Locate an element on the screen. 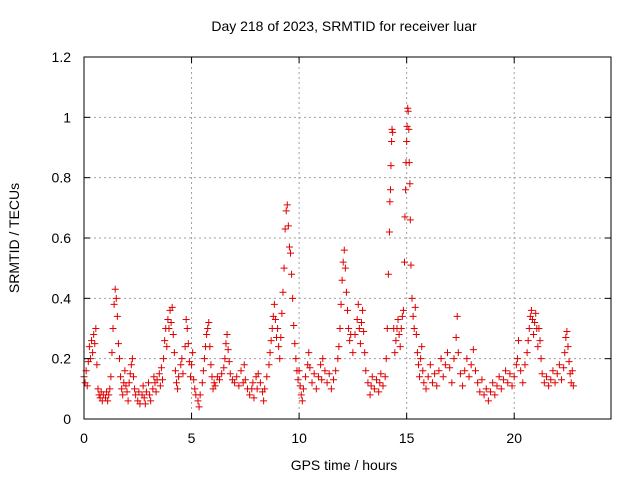 Image resolution: width=640 pixels, height=480 pixels. x-tick-label: 20 is located at coordinates (514, 438).